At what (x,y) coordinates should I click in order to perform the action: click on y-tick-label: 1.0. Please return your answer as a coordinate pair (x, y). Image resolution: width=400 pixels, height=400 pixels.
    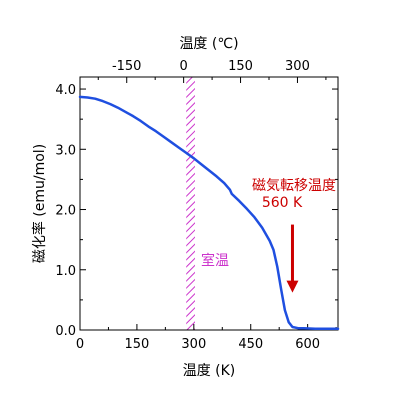
    Looking at the image, I should click on (65, 271).